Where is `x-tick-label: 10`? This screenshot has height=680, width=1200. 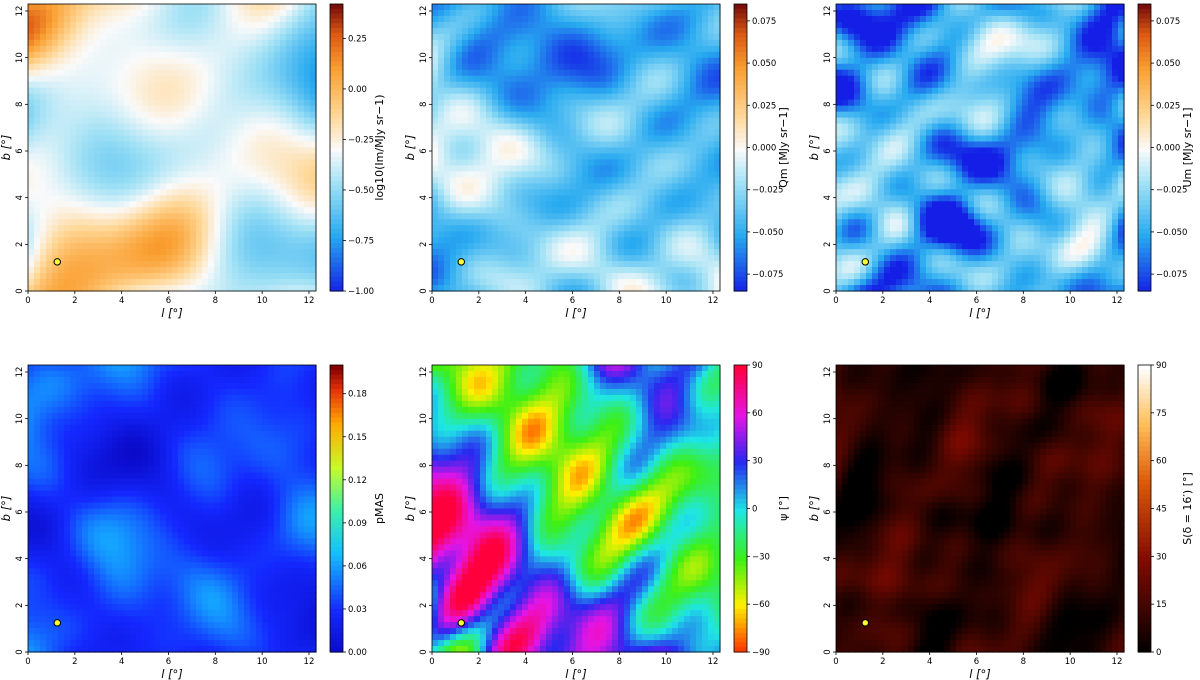
x-tick-label: 10 is located at coordinates (666, 301).